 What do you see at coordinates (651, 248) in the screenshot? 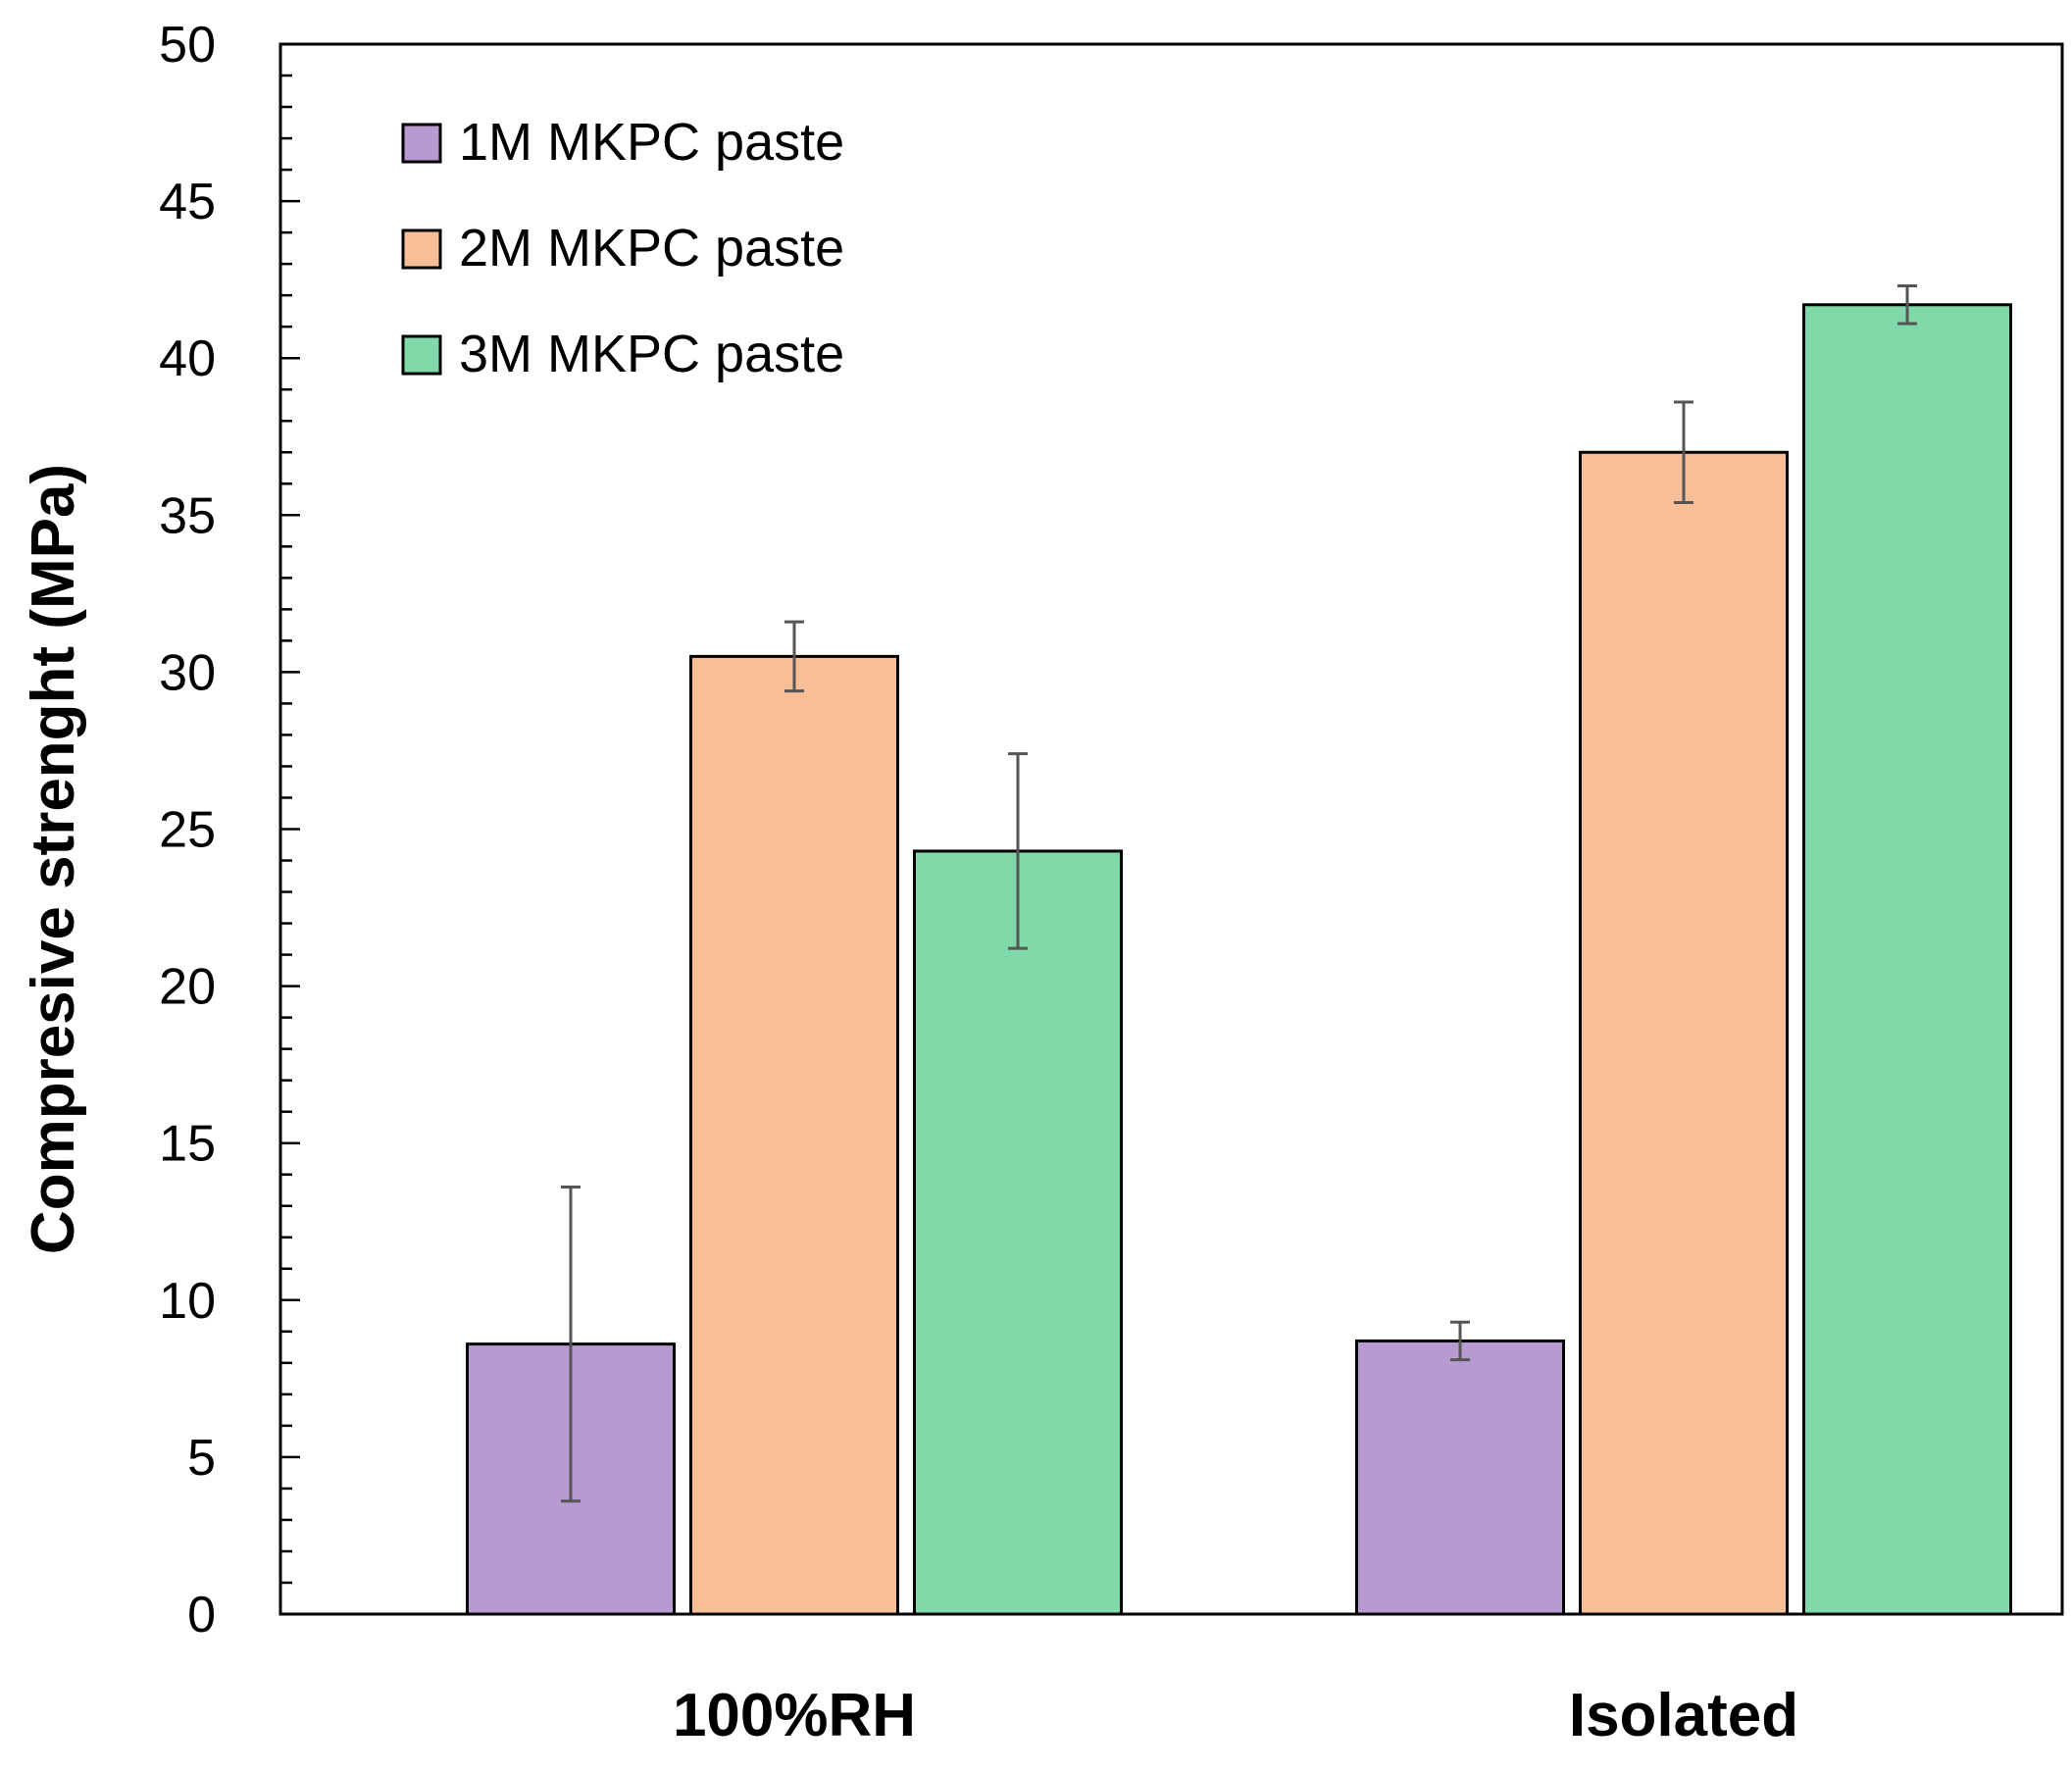
I see `legend-label-2m: 2M MKPC paste` at bounding box center [651, 248].